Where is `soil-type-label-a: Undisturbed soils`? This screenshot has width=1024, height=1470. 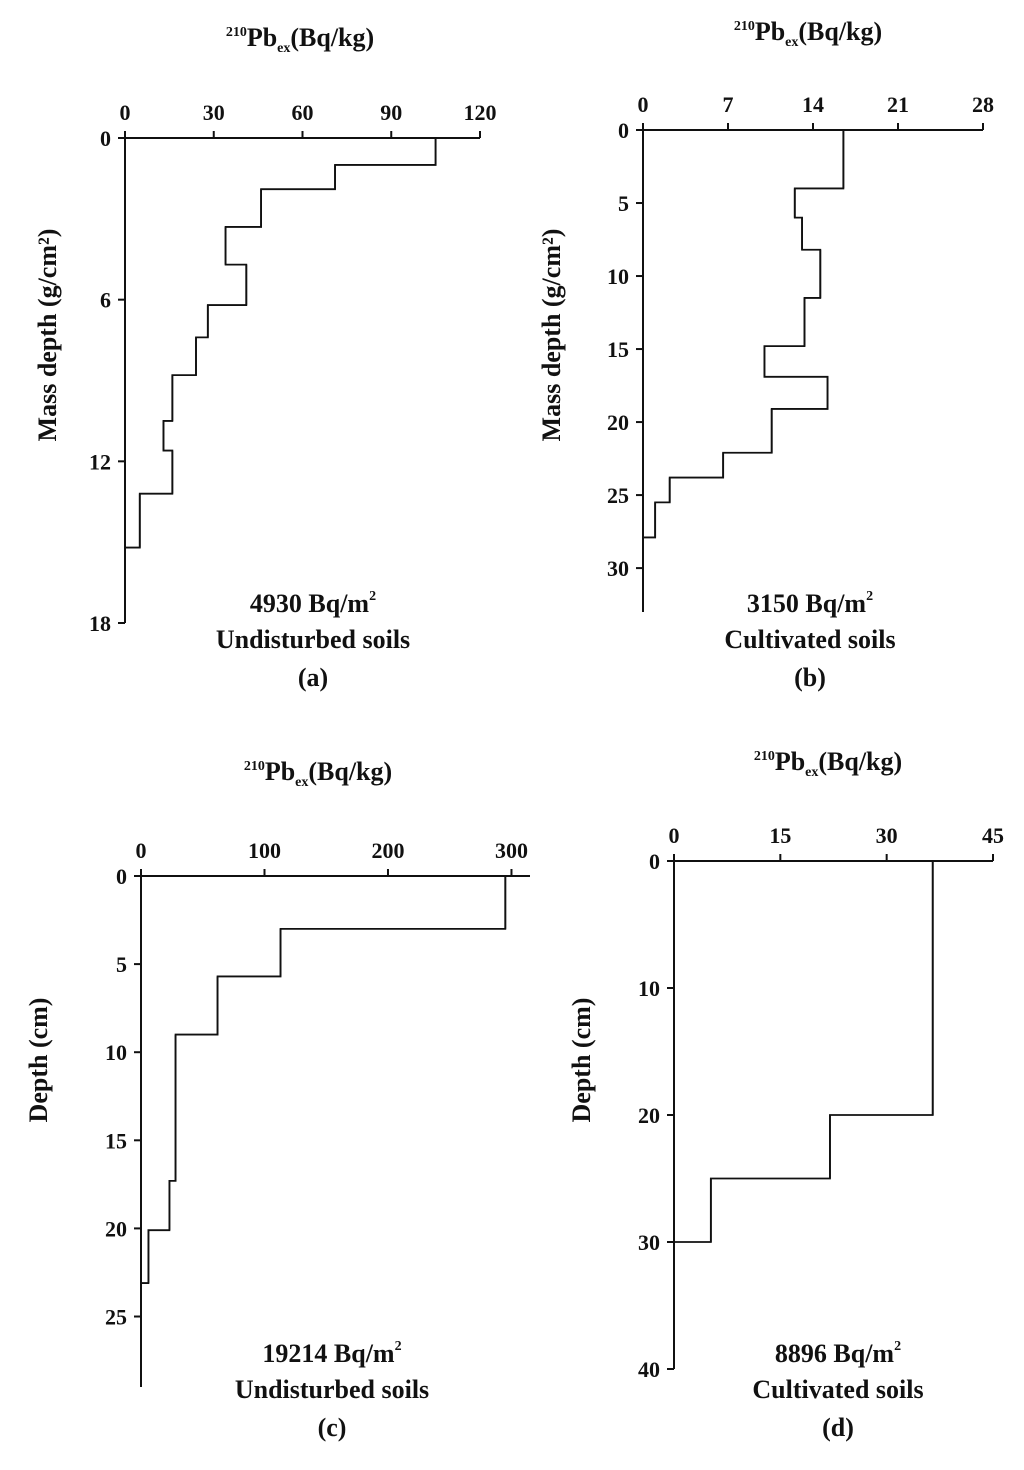 soil-type-label-a: Undisturbed soils is located at coordinates (313, 639).